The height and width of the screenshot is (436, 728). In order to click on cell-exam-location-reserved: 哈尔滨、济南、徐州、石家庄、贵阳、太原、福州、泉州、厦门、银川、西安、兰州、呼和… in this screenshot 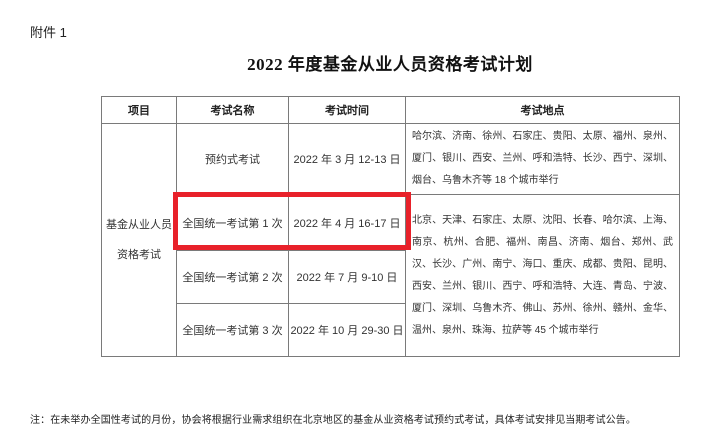, I will do `click(542, 159)`.